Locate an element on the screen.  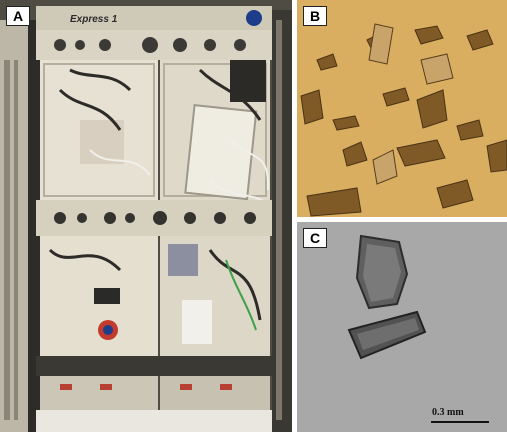
panel-c-label: C is located at coordinates (315, 238).